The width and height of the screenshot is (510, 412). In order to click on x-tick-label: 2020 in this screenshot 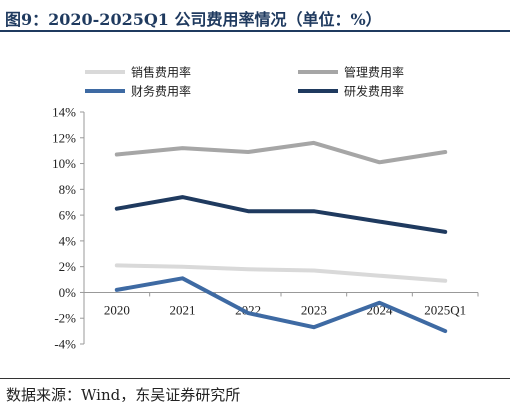, I will do `click(117, 309)`.